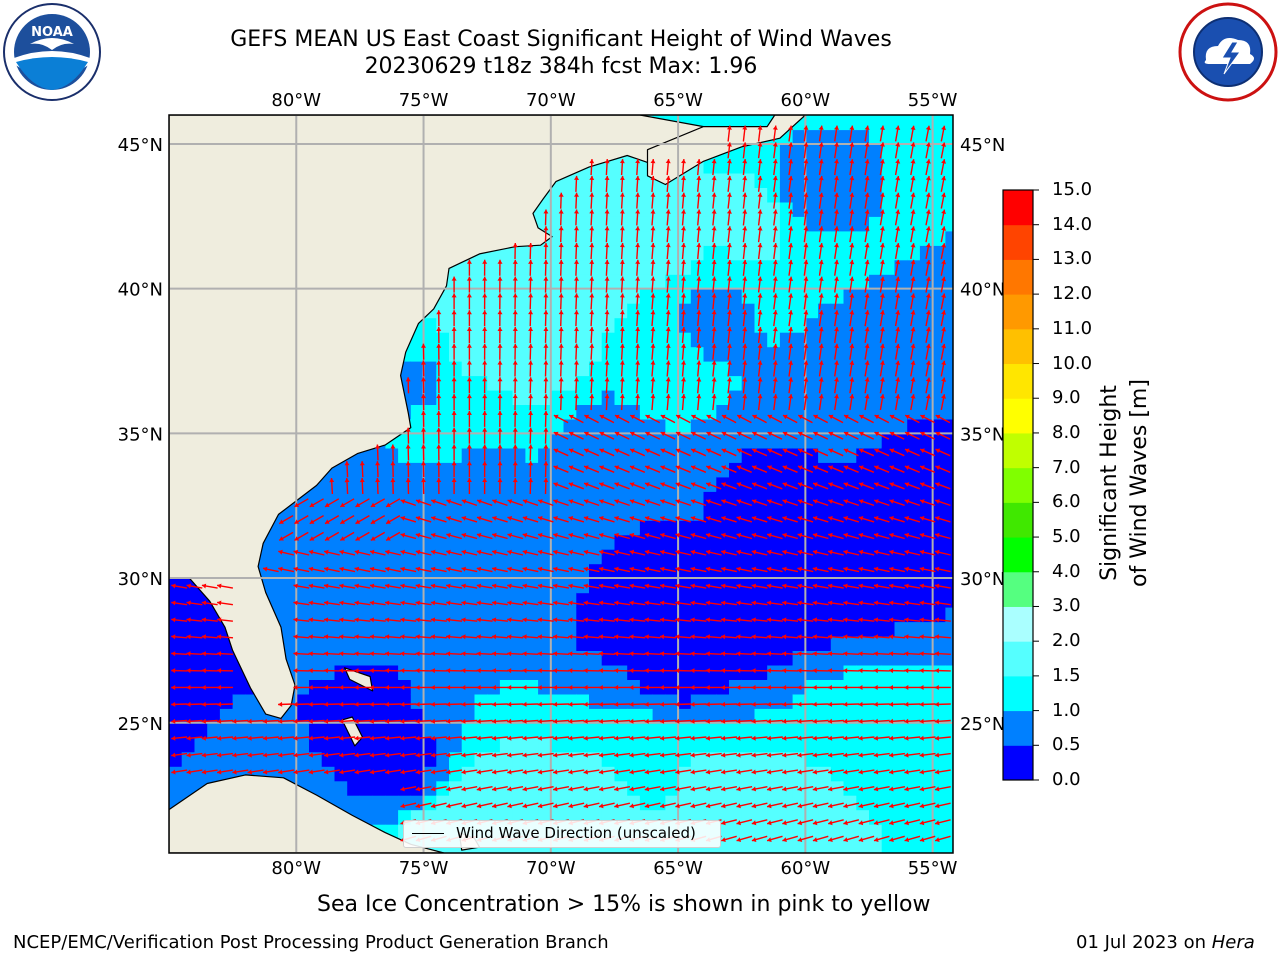 This screenshot has height=960, width=1280. What do you see at coordinates (140, 145) in the screenshot?
I see `lat-tick-label-left: 45°N` at bounding box center [140, 145].